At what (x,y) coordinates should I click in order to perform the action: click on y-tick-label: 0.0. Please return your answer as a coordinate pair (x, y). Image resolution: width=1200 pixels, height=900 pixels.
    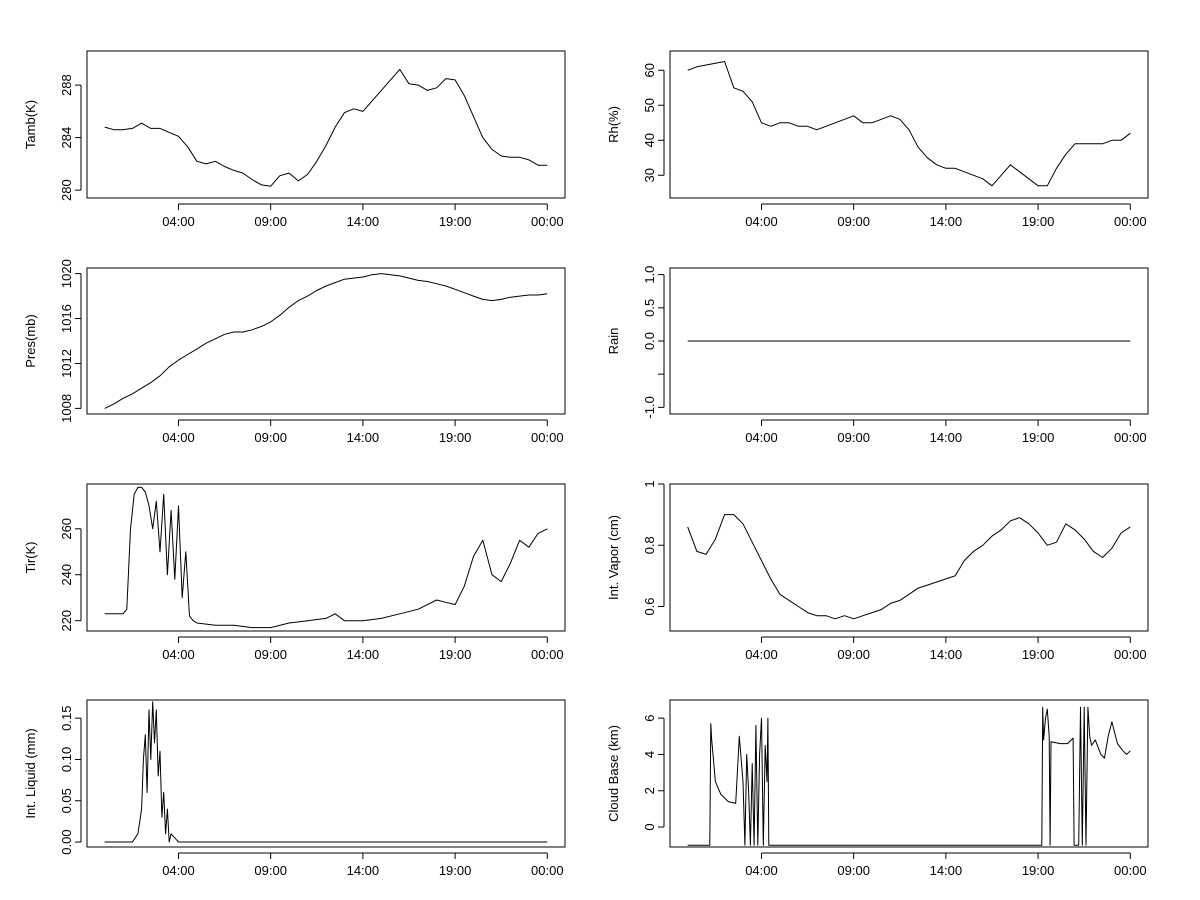
    Looking at the image, I should click on (649, 341).